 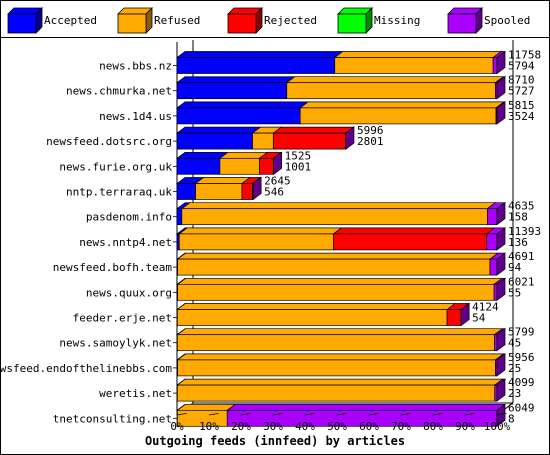 What do you see at coordinates (521, 256) in the screenshot?
I see `total-value-label: 4691` at bounding box center [521, 256].